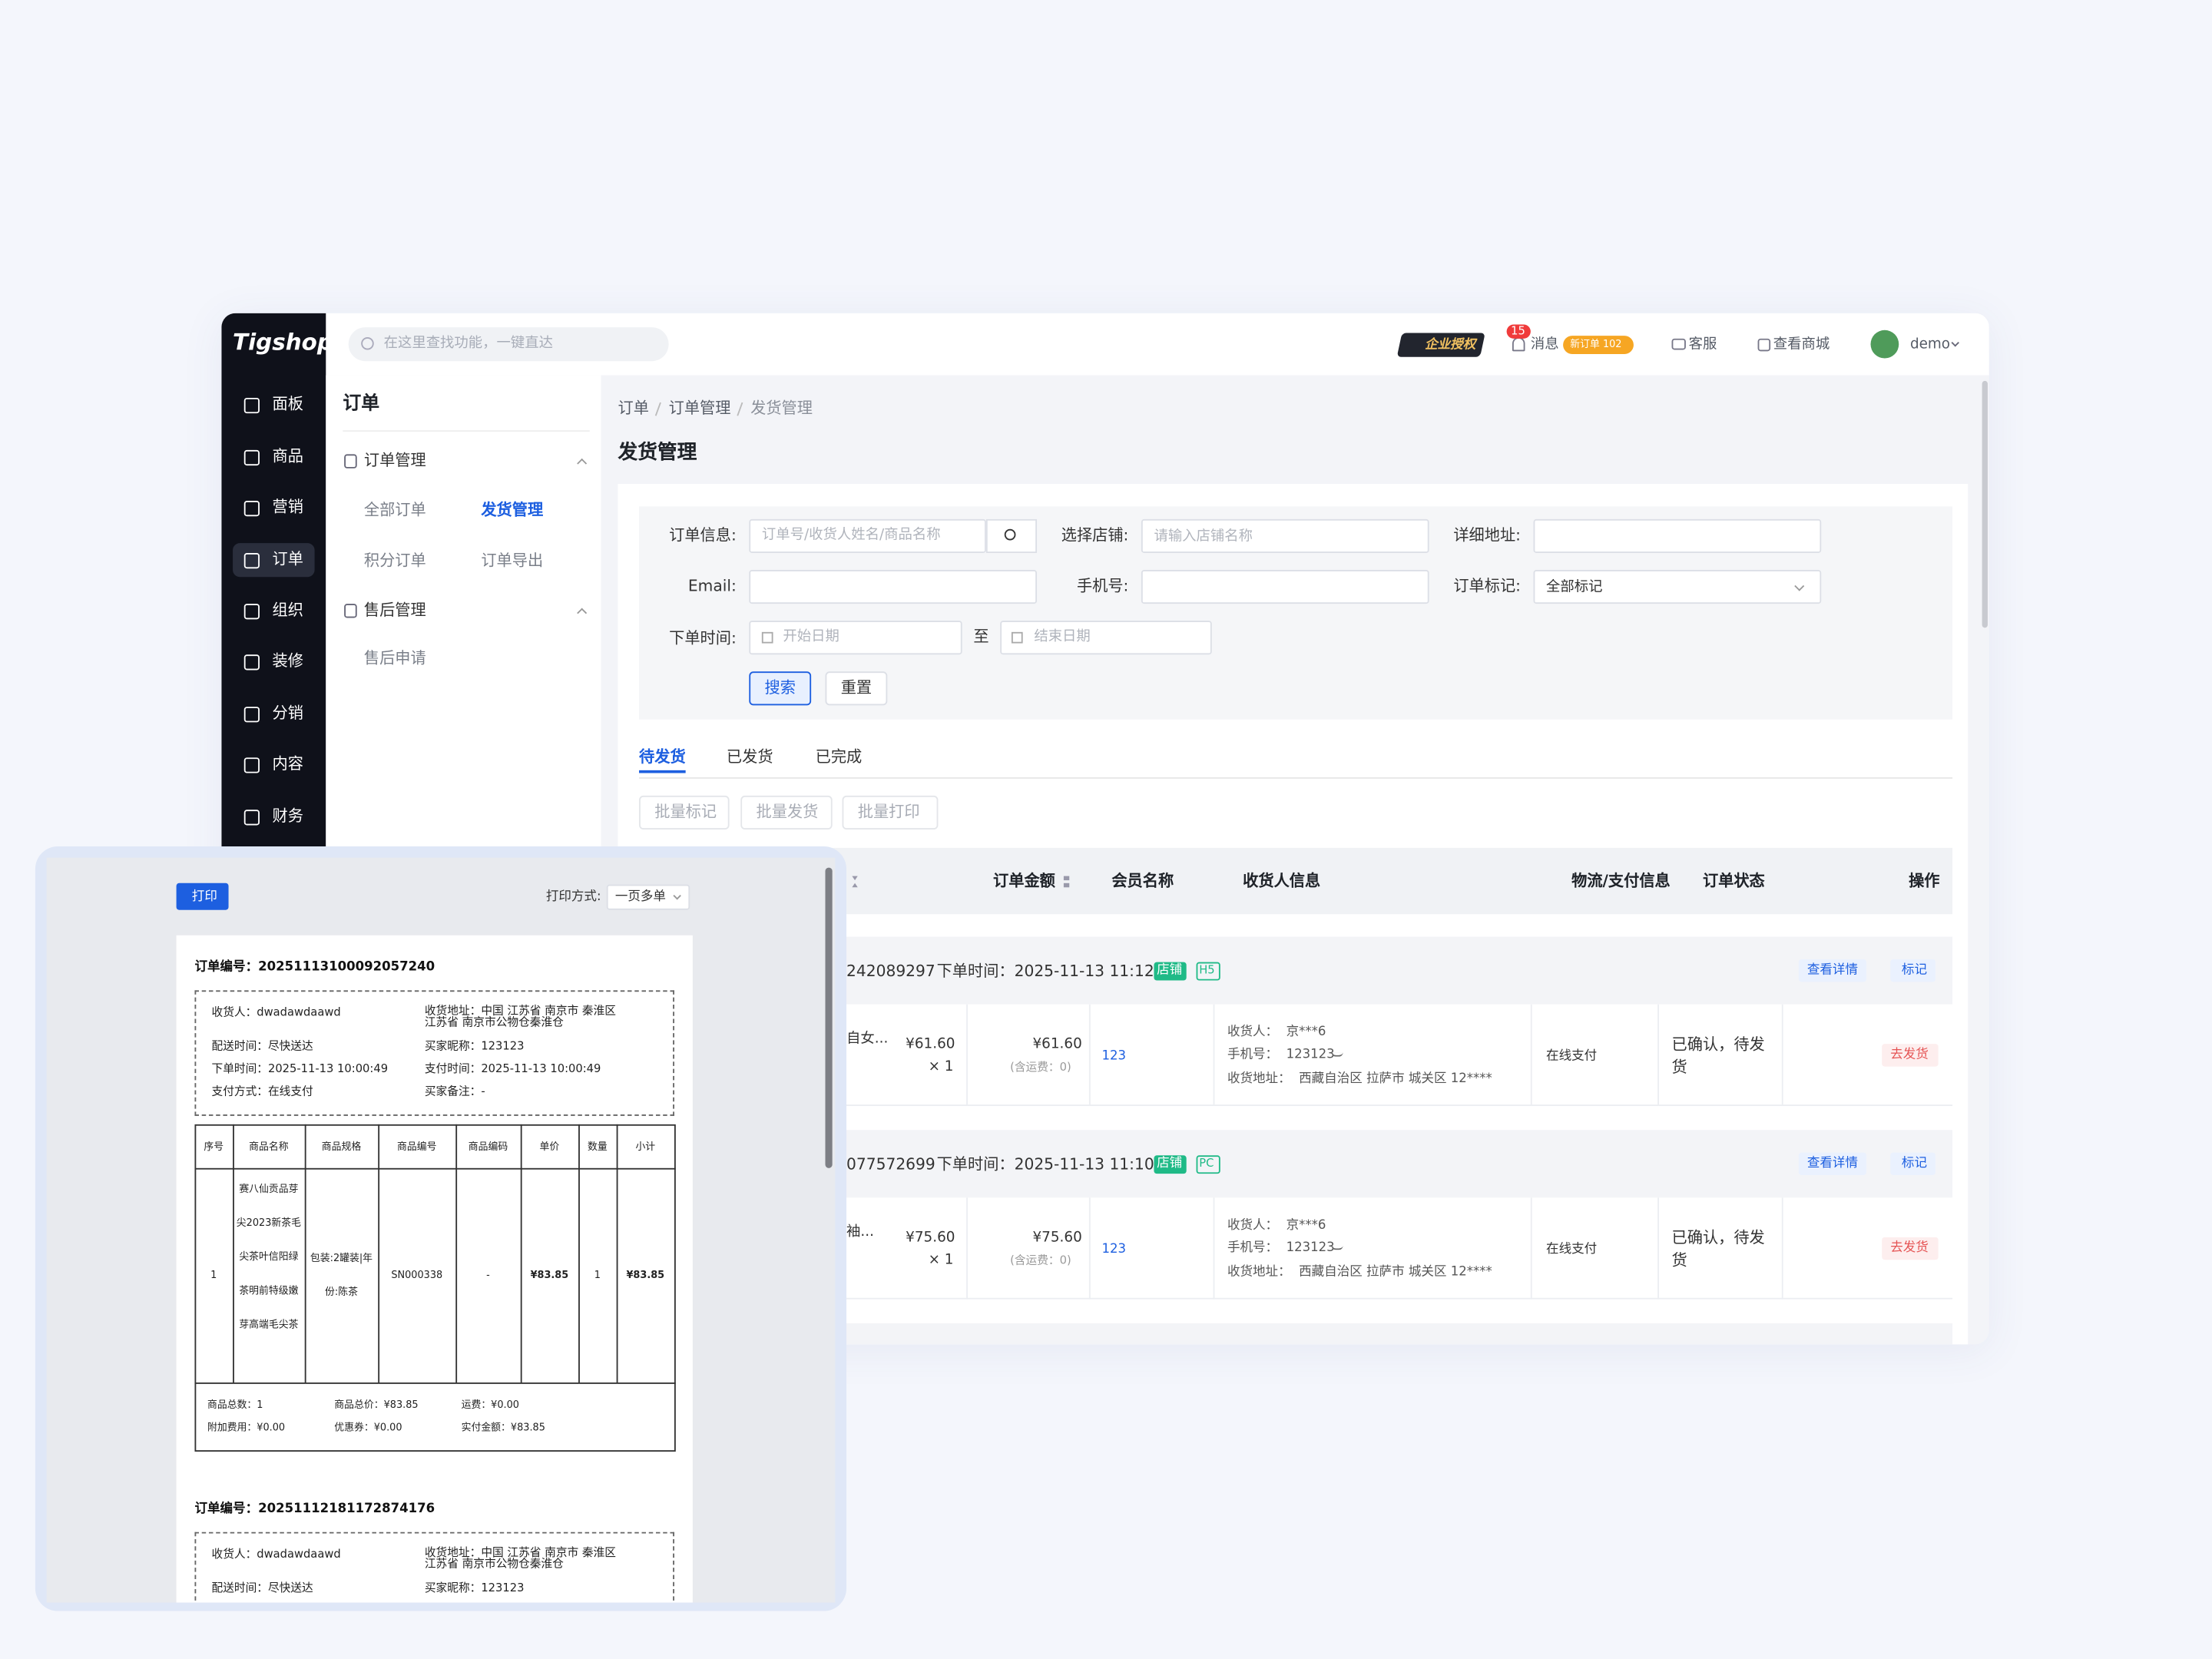 The height and width of the screenshot is (1659, 2212). I want to click on ship-text: 去发货, so click(1910, 1247).